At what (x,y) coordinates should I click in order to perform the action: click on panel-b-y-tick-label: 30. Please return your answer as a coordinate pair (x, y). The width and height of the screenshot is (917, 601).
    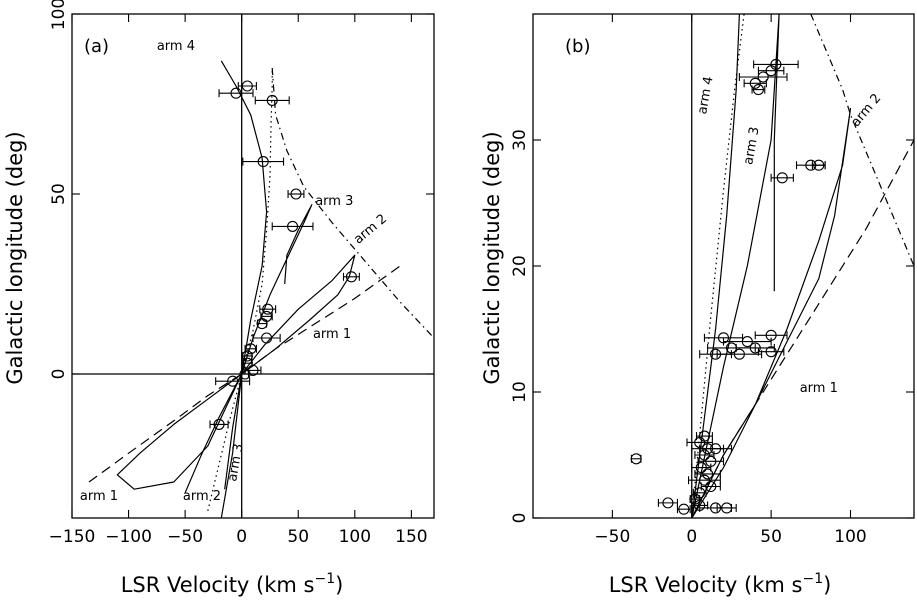
    Looking at the image, I should click on (520, 140).